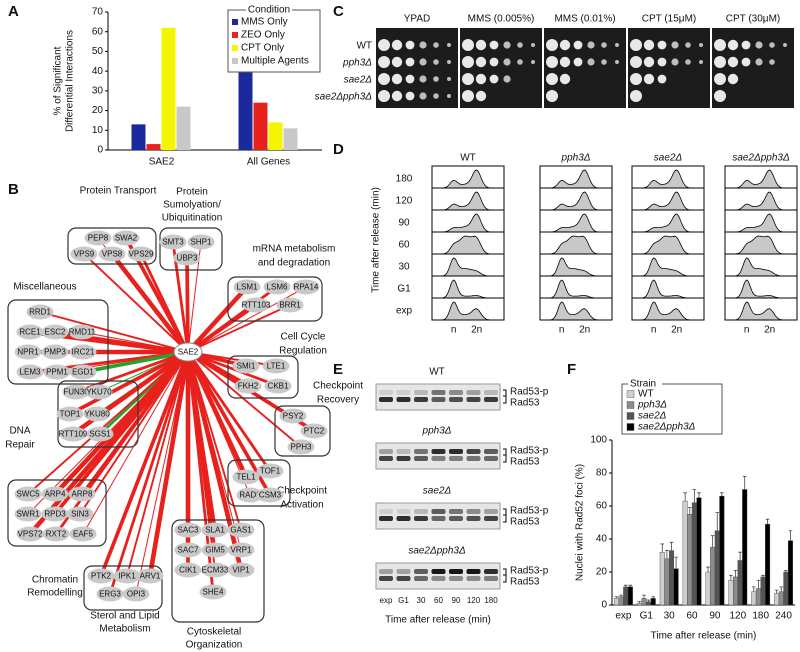 Image resolution: width=800 pixels, height=652 pixels. I want to click on gene-label: ARV1, so click(150, 576).